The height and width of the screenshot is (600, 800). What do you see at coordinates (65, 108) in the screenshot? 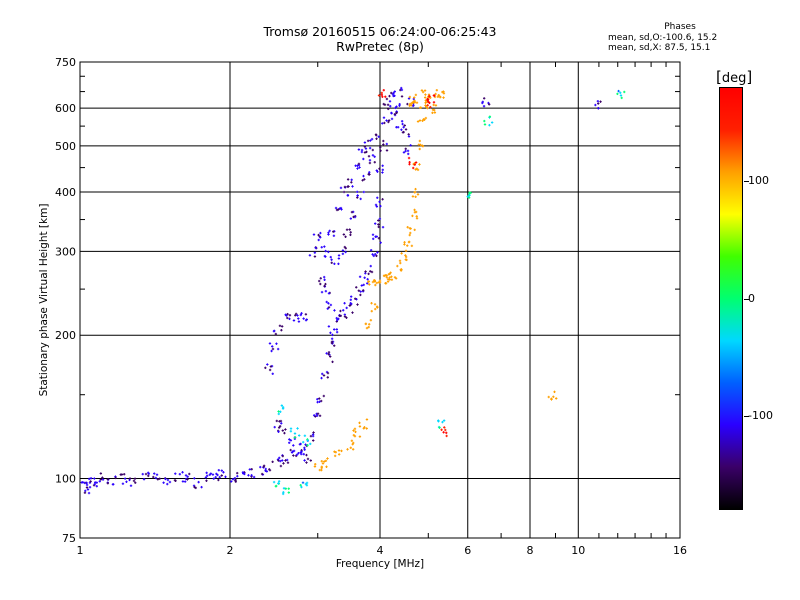
I see `y-tick-label: 600` at bounding box center [65, 108].